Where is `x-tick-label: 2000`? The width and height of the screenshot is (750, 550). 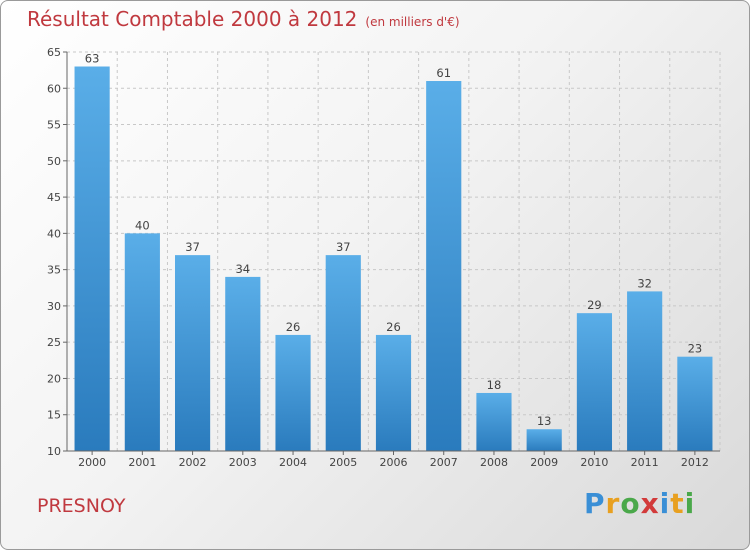 x-tick-label: 2000 is located at coordinates (92, 462).